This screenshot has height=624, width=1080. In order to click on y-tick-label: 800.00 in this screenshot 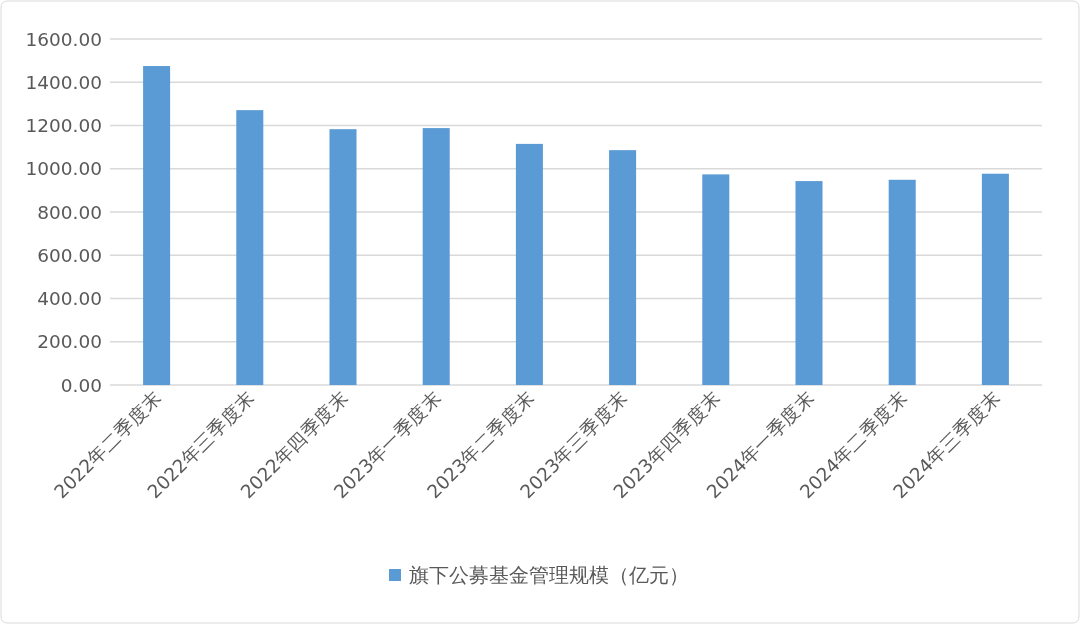, I will do `click(69, 212)`.